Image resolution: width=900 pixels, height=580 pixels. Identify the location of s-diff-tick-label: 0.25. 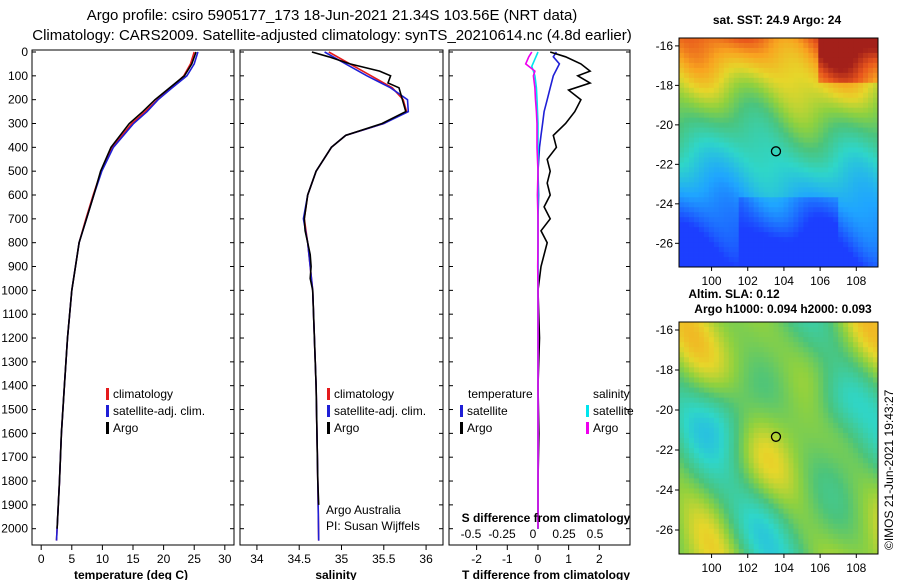
(564, 534).